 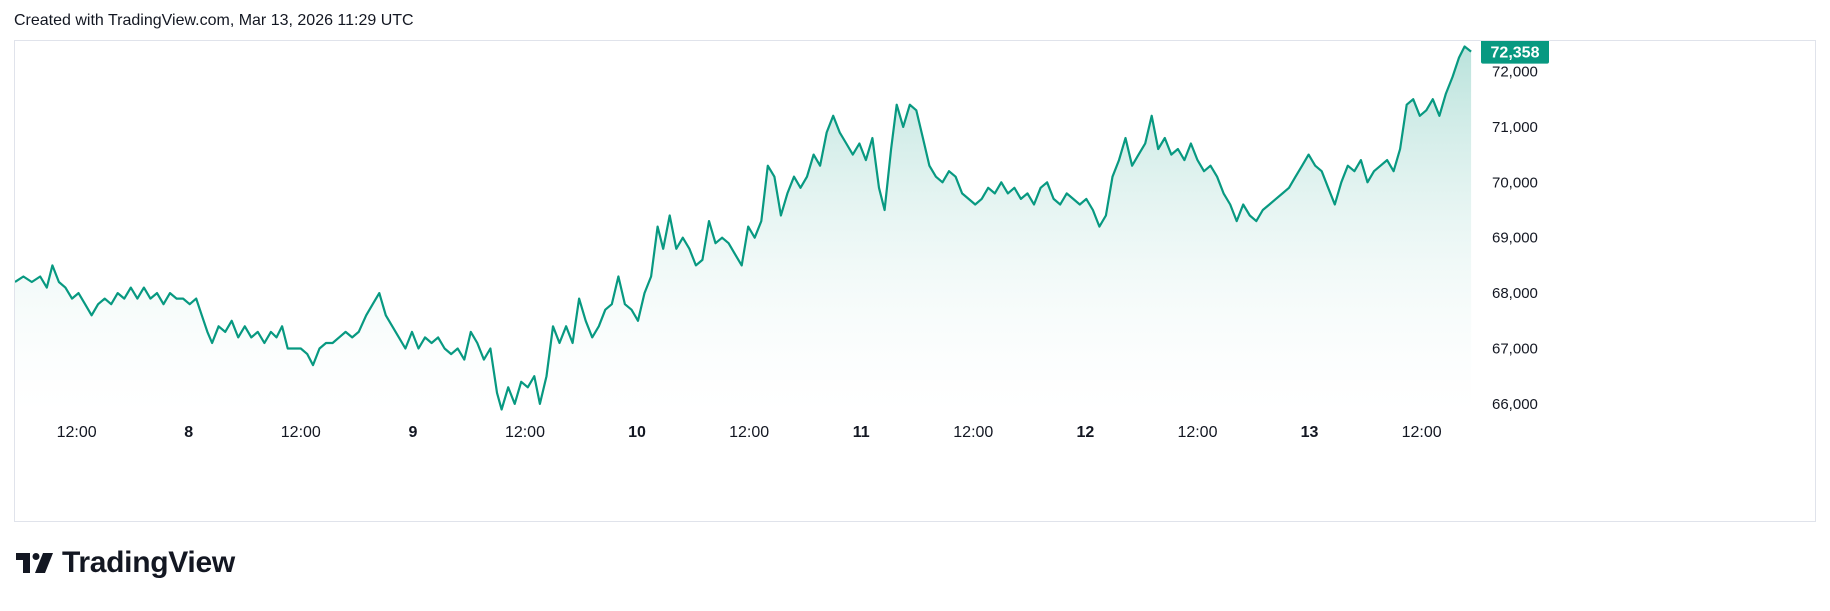 I want to click on tradingview-logo: TradingView, so click(x=125, y=563).